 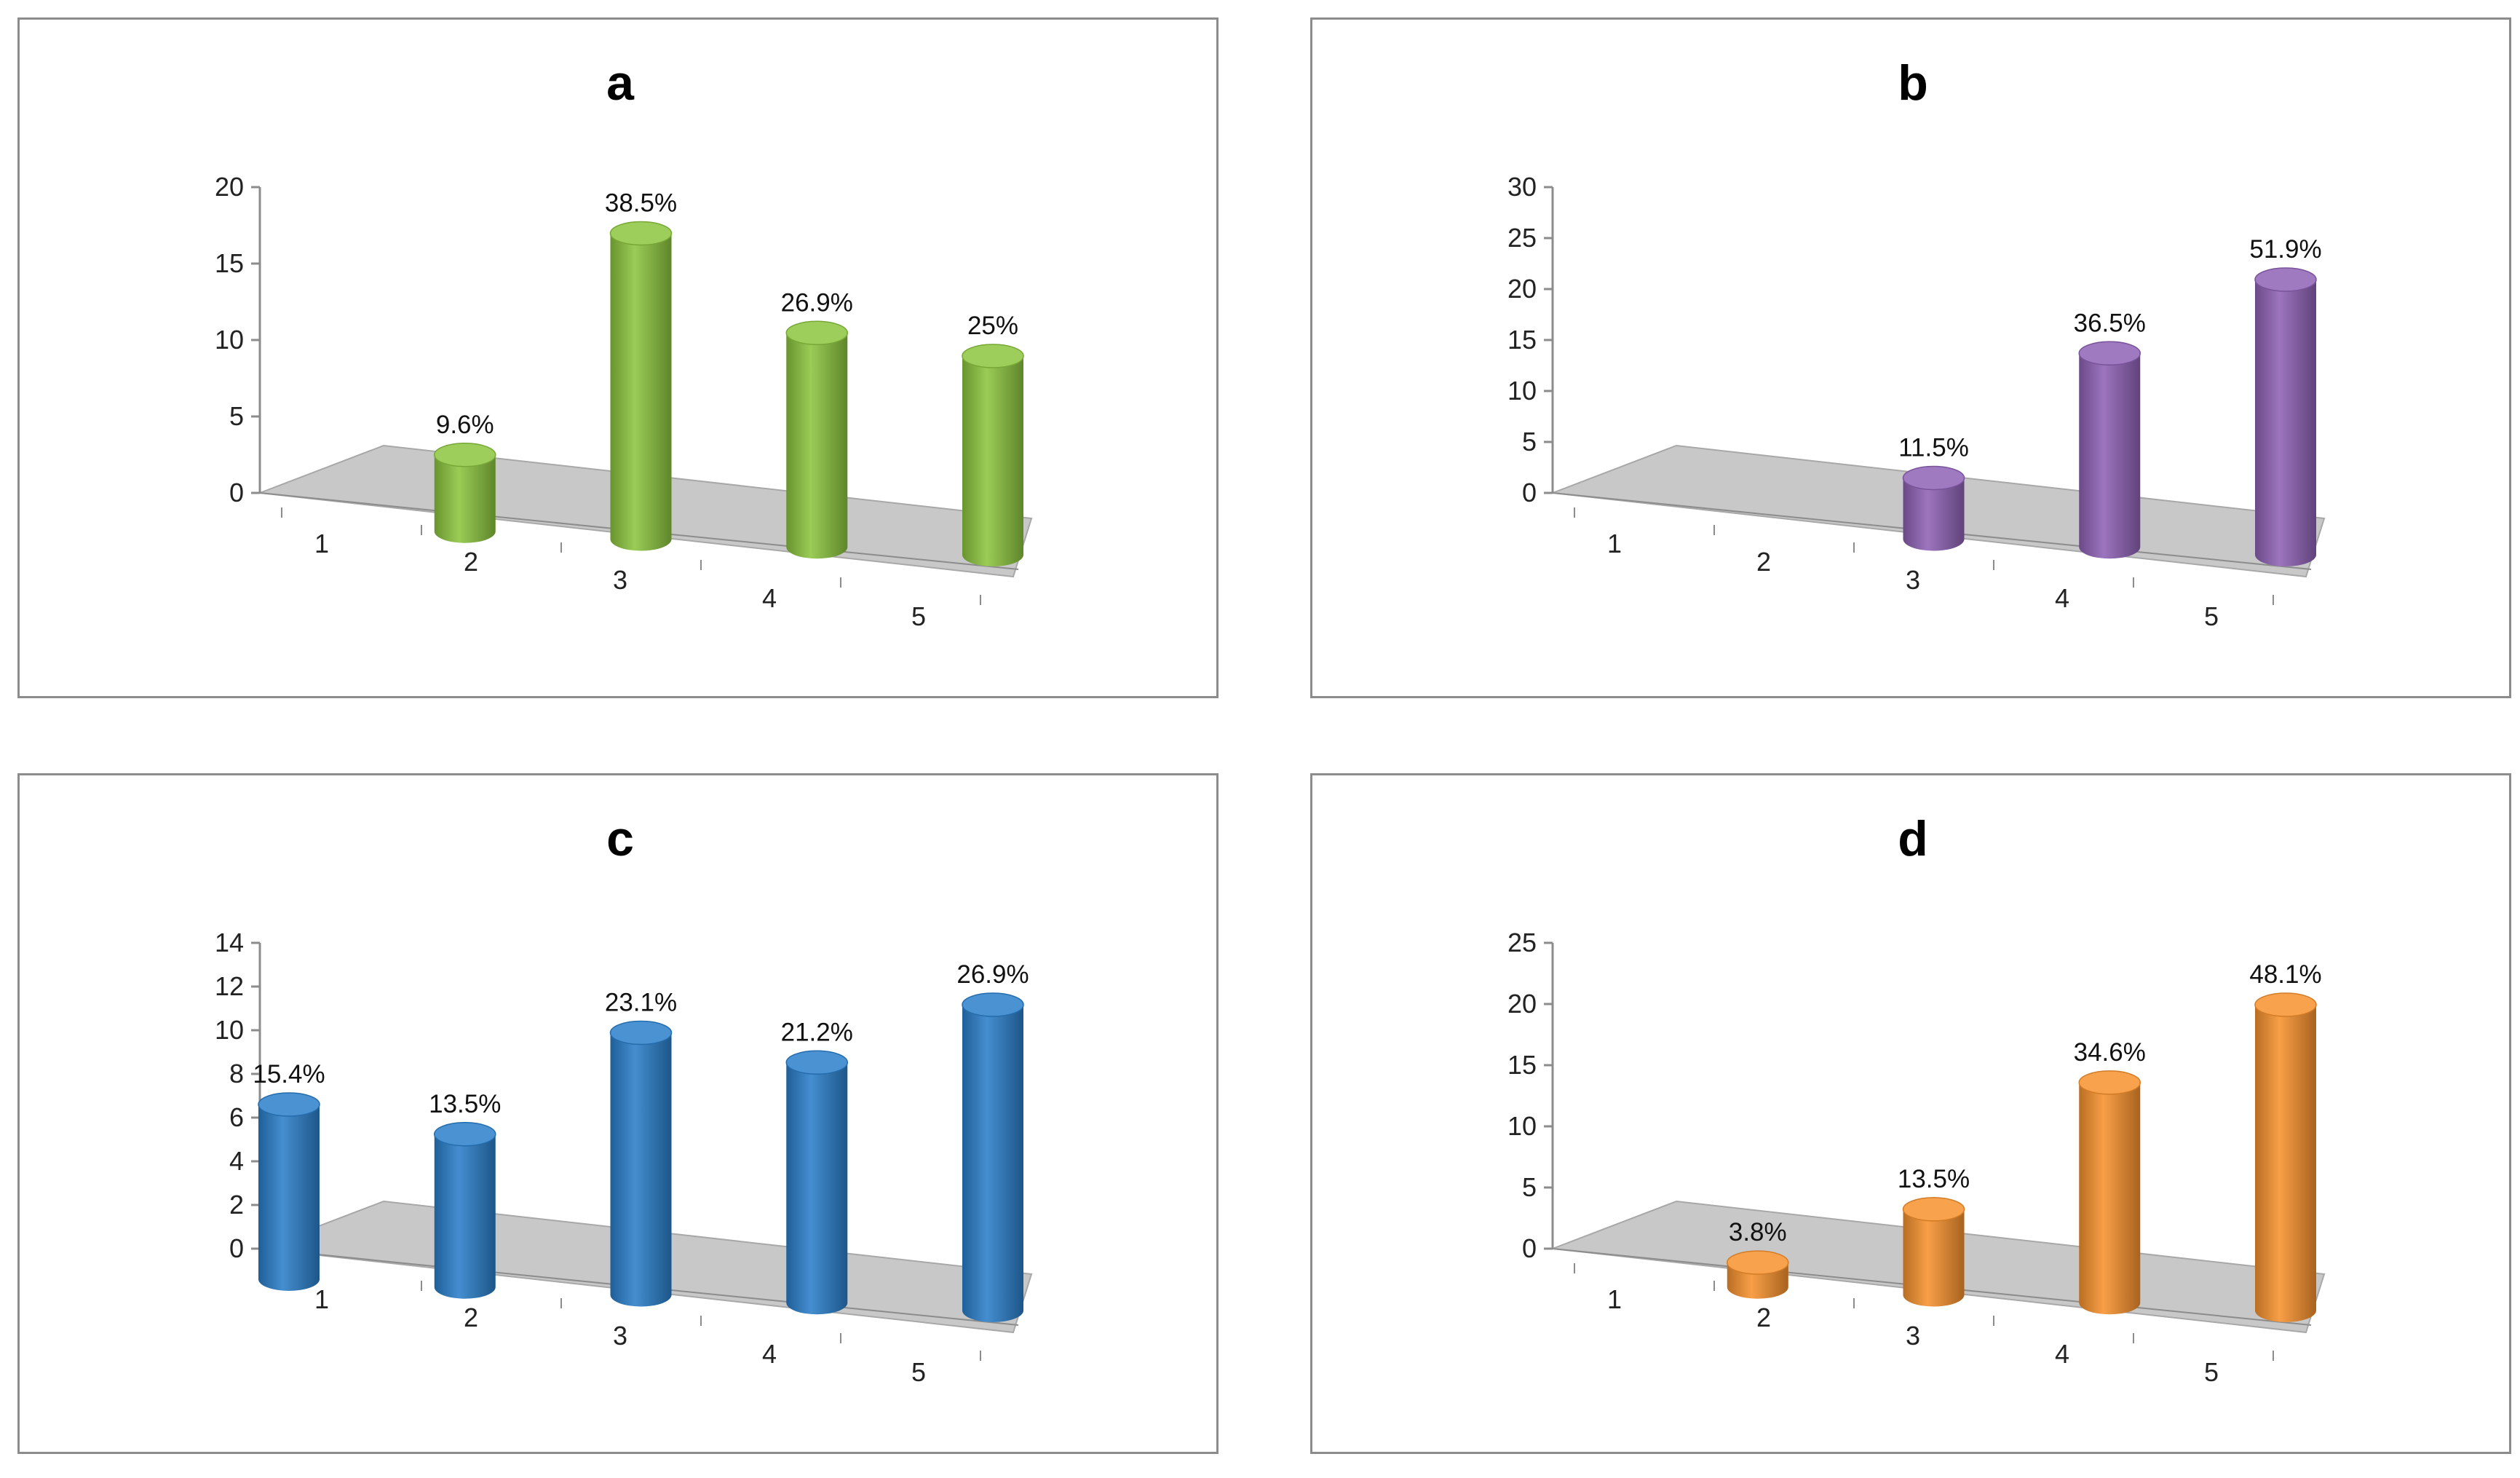 What do you see at coordinates (1916, 1099) in the screenshot?
I see `chart-d-svg: d 0 5 10 15 20 25 1 2 3 4 5 3.8% 13.5% 34.6% 48.1%` at bounding box center [1916, 1099].